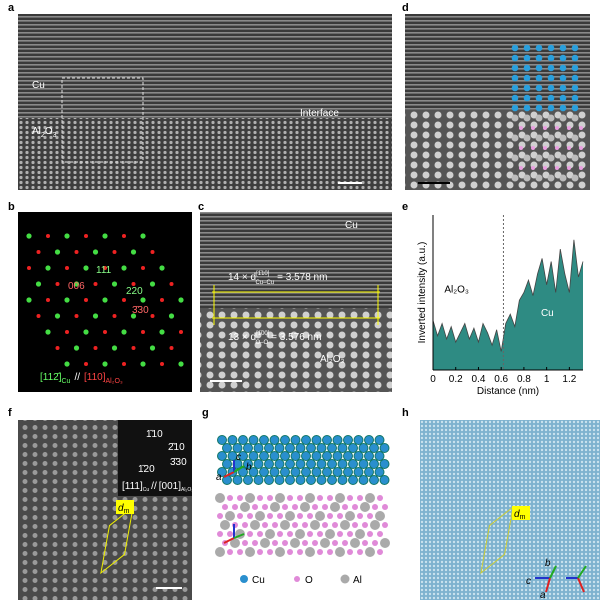  What do you see at coordinates (11, 8) in the screenshot?
I see `panel-label: a` at bounding box center [11, 8].